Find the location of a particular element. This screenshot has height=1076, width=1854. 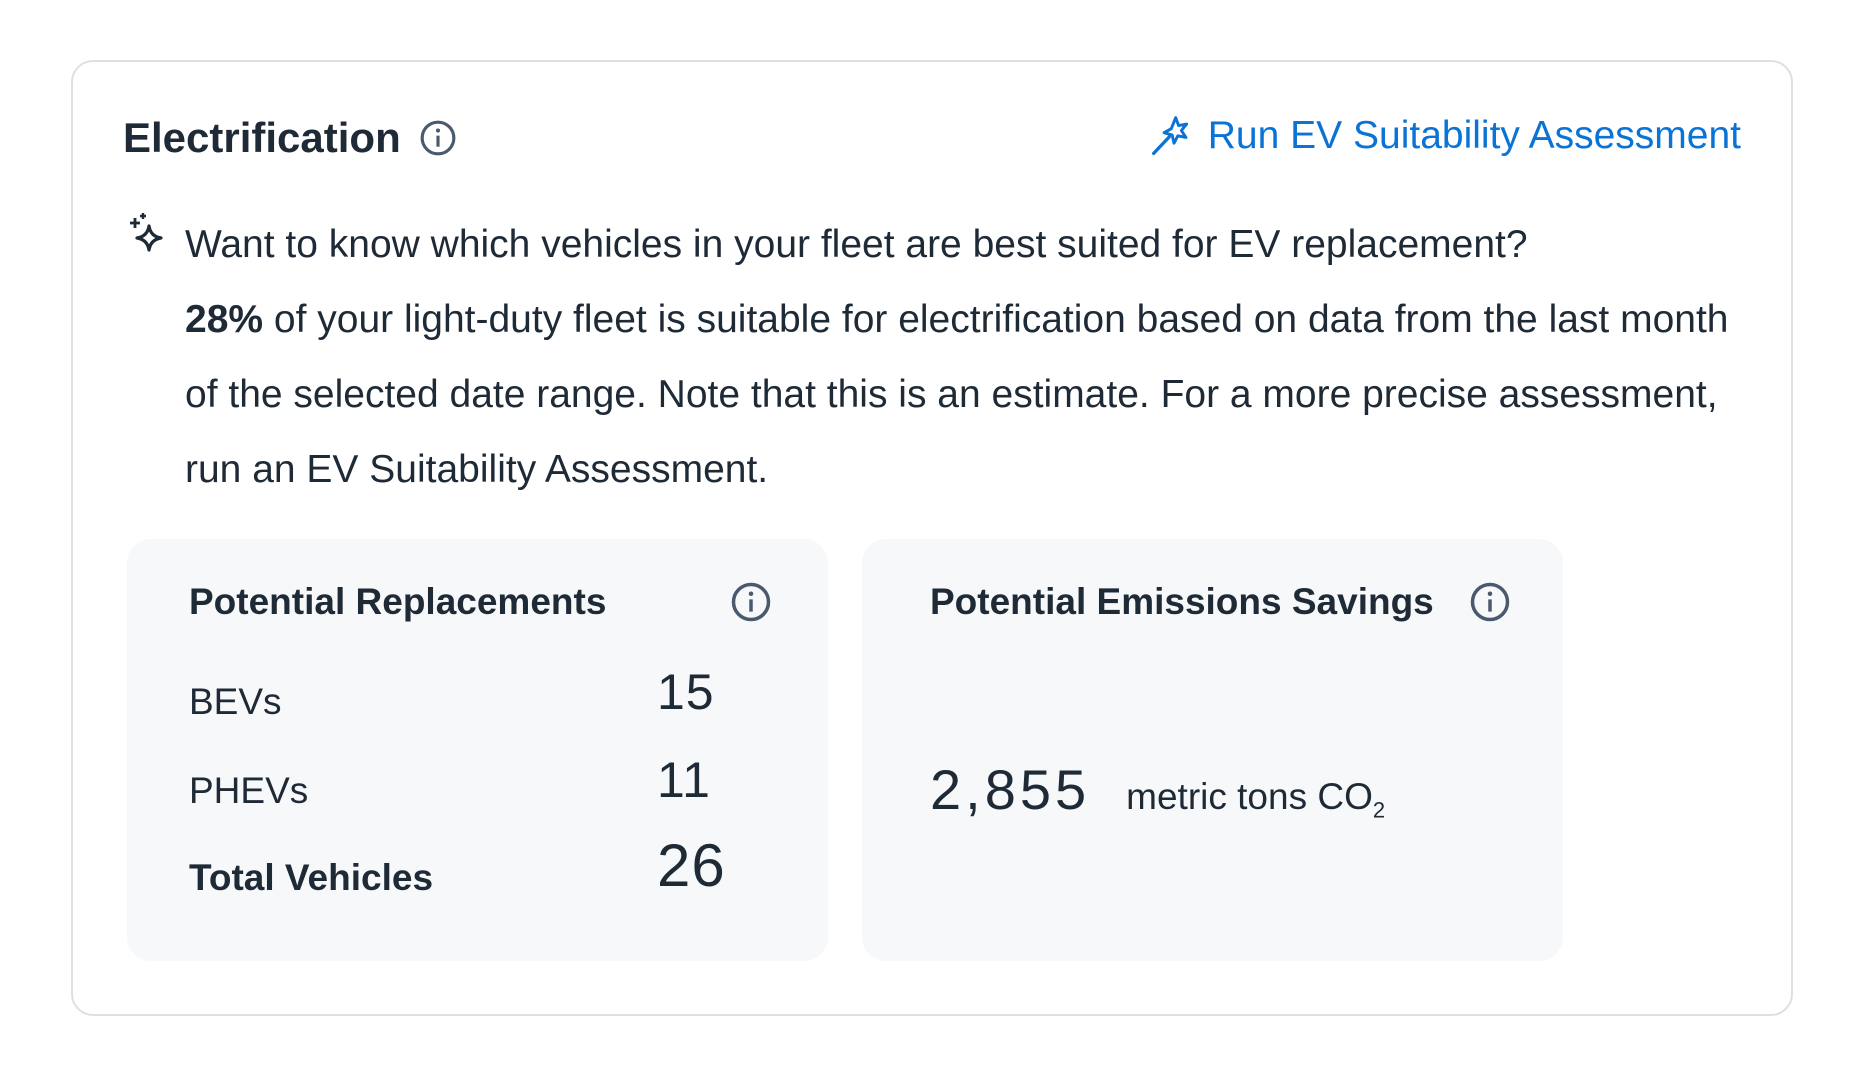

magic-wand-icon is located at coordinates (1169, 136).